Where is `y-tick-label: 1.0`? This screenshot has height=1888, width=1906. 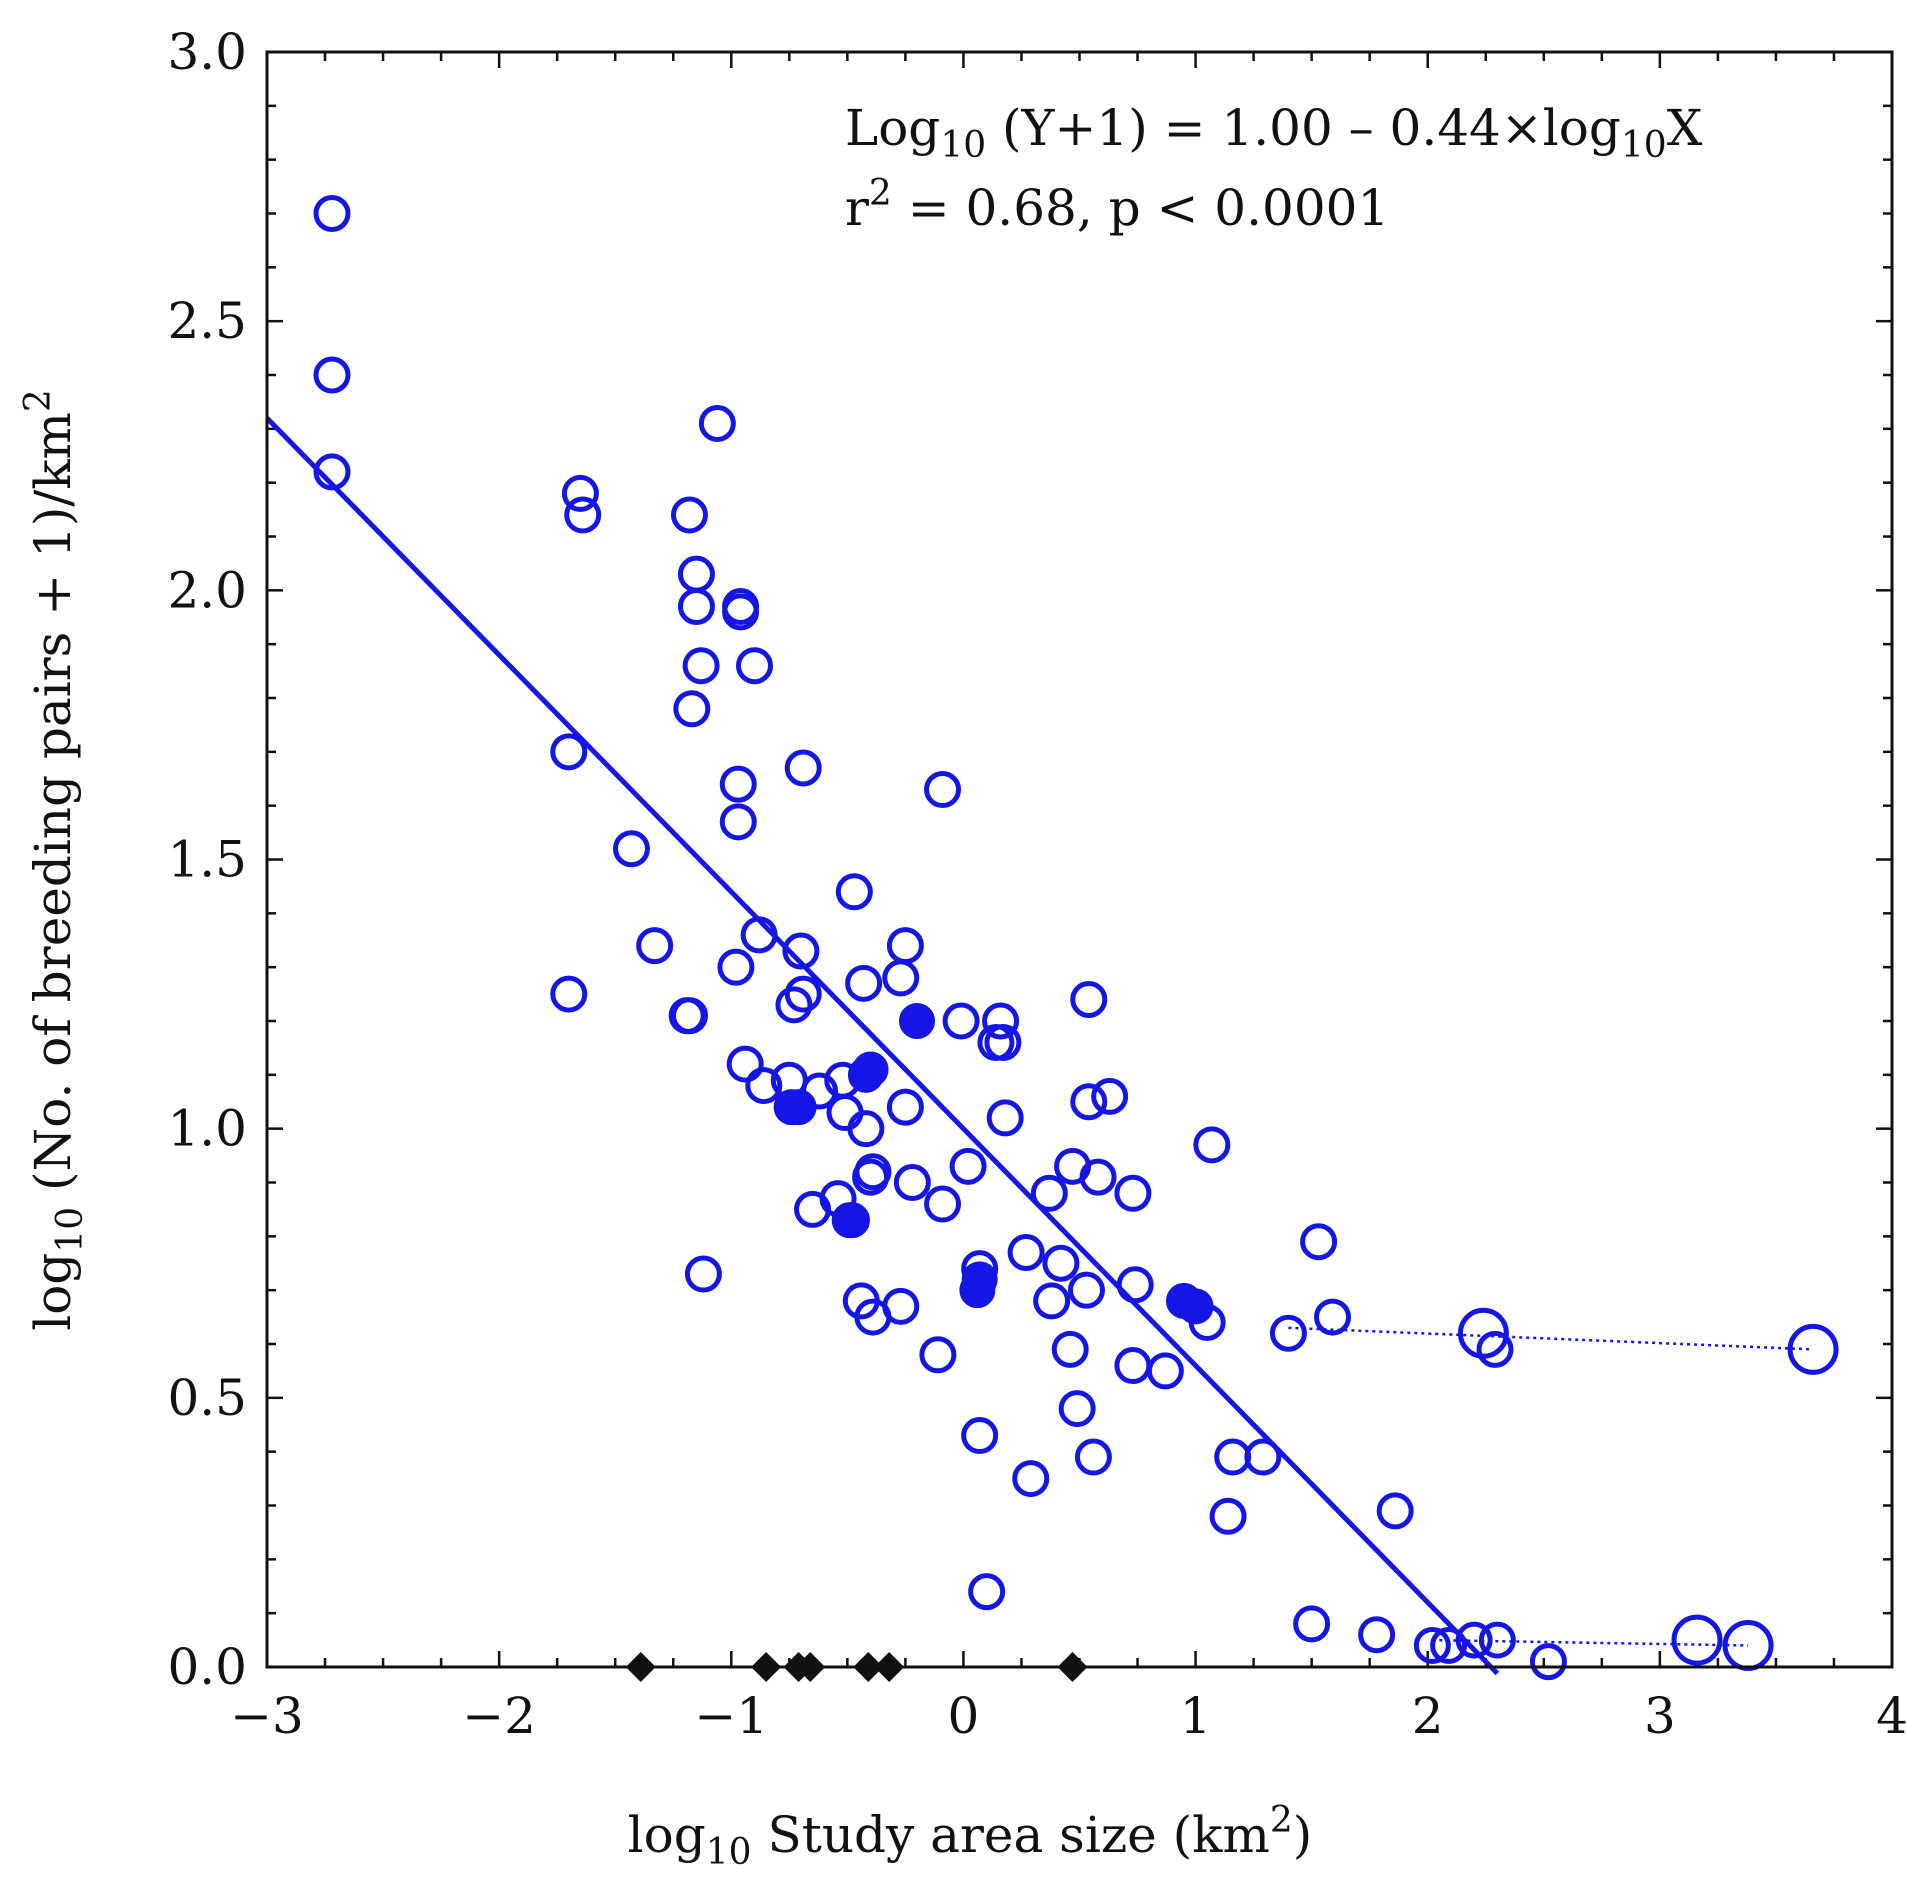 y-tick-label: 1.0 is located at coordinates (207, 1129).